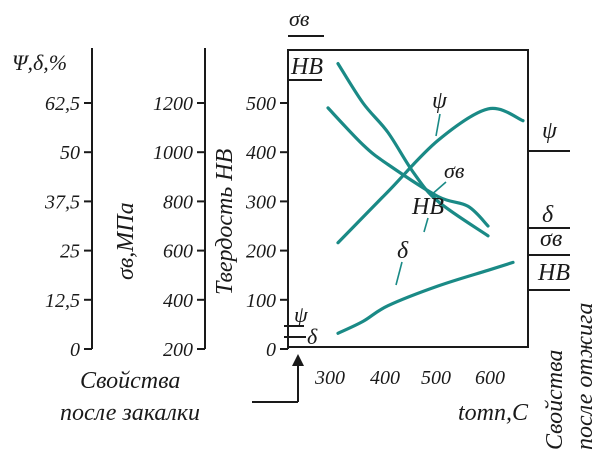 This screenshot has height=460, width=605. What do you see at coordinates (261, 252) in the screenshot?
I see `hardness-tick-label: 200` at bounding box center [261, 252].